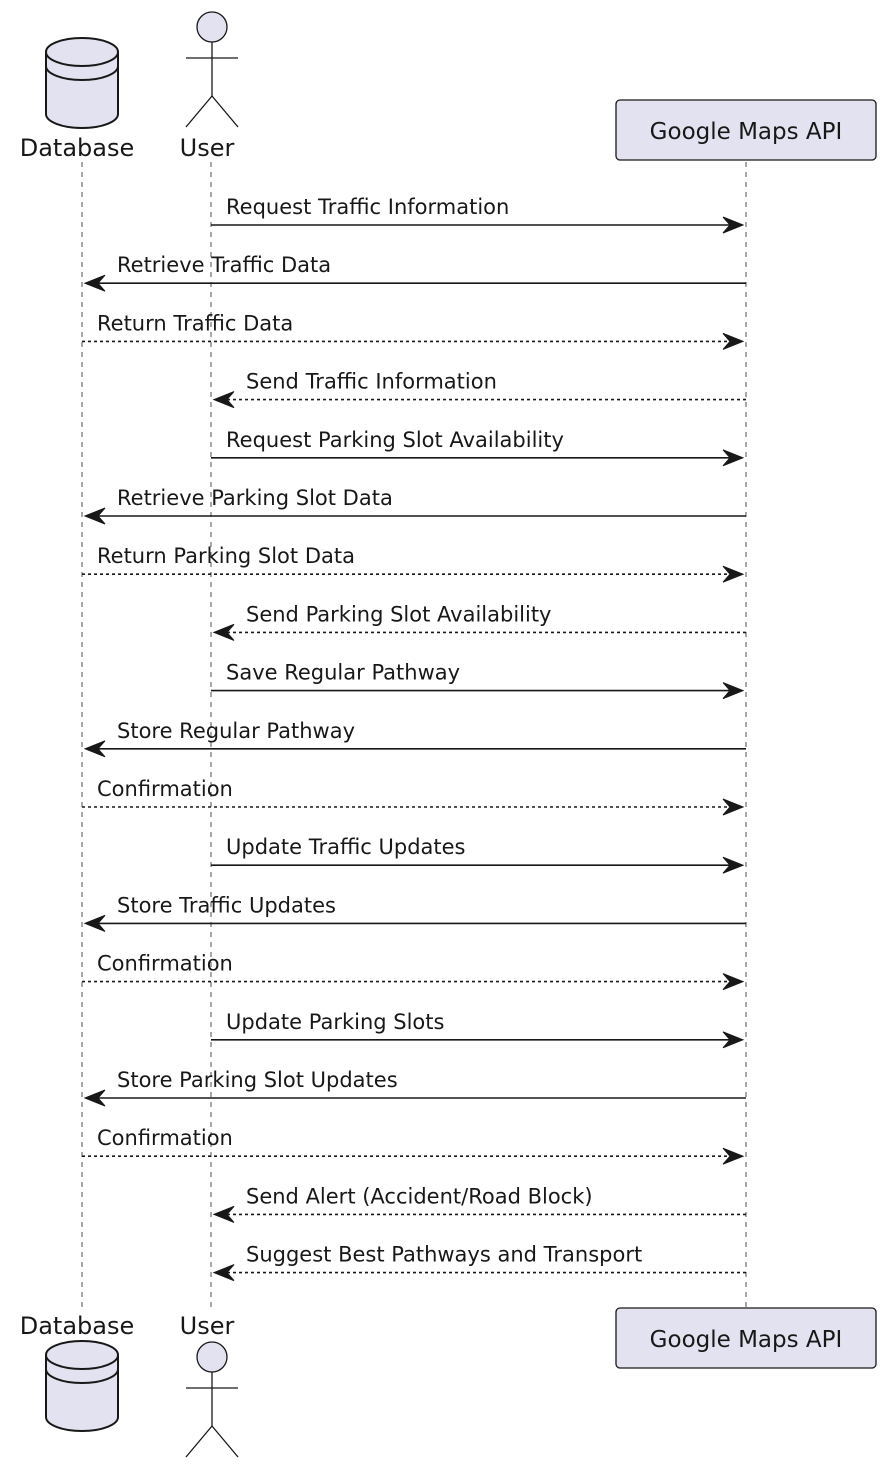 The width and height of the screenshot is (888, 1470). What do you see at coordinates (257, 1080) in the screenshot?
I see `message-label: Store Parking Slot Updates` at bounding box center [257, 1080].